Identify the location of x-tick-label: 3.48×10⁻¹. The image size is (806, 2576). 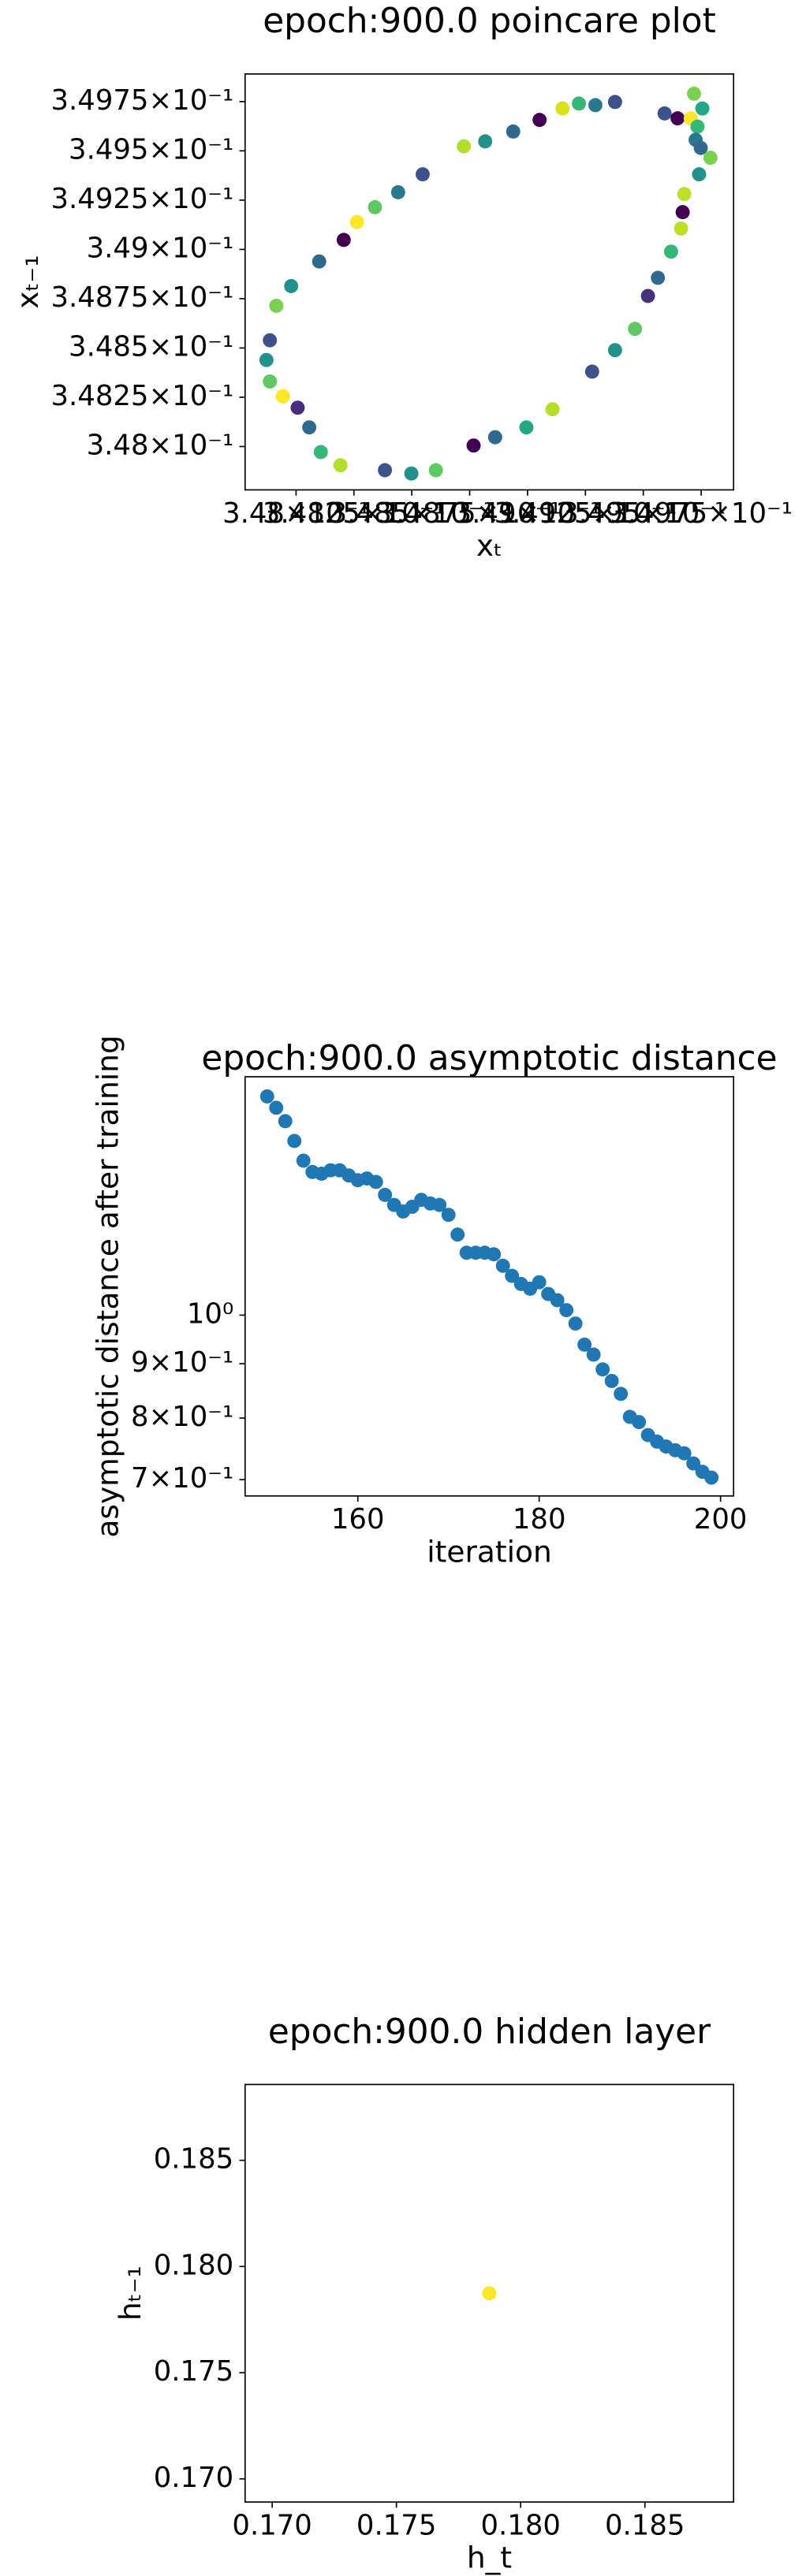
(296, 513).